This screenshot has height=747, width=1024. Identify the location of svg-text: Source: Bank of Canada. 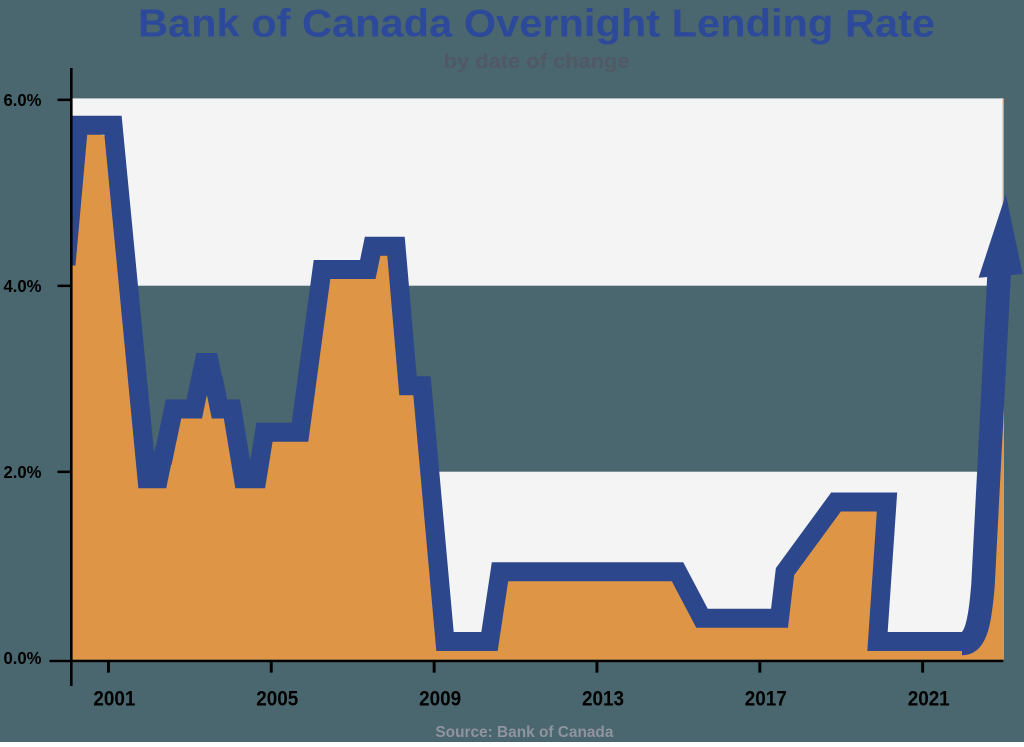
(524, 732).